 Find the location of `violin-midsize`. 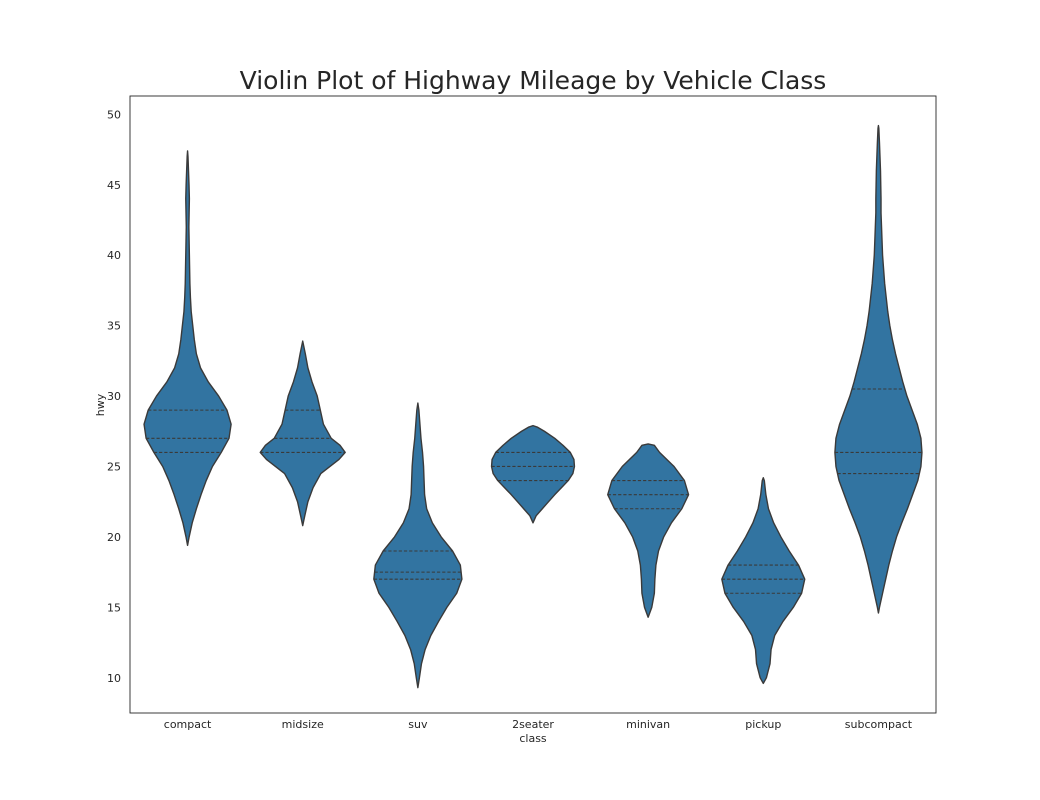

violin-midsize is located at coordinates (302, 433).